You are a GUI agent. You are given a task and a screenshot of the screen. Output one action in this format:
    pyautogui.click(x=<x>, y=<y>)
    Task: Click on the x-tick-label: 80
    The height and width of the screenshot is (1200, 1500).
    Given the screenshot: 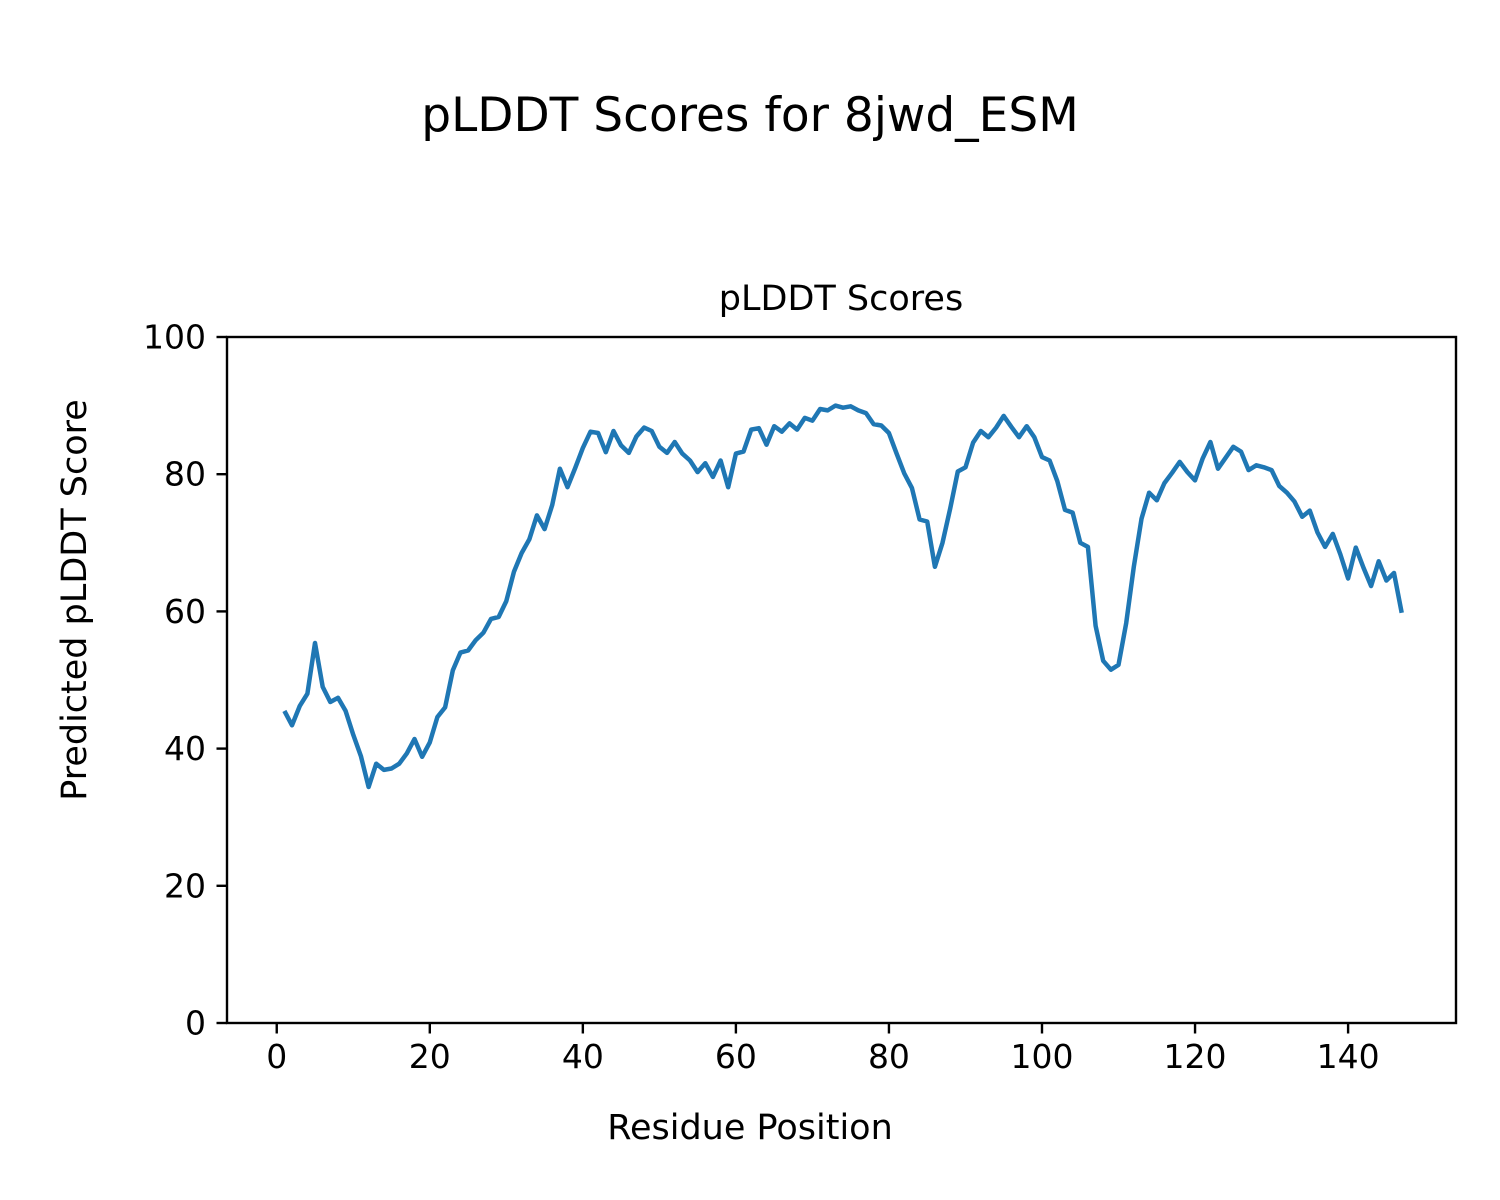 What is the action you would take?
    pyautogui.click(x=889, y=1056)
    